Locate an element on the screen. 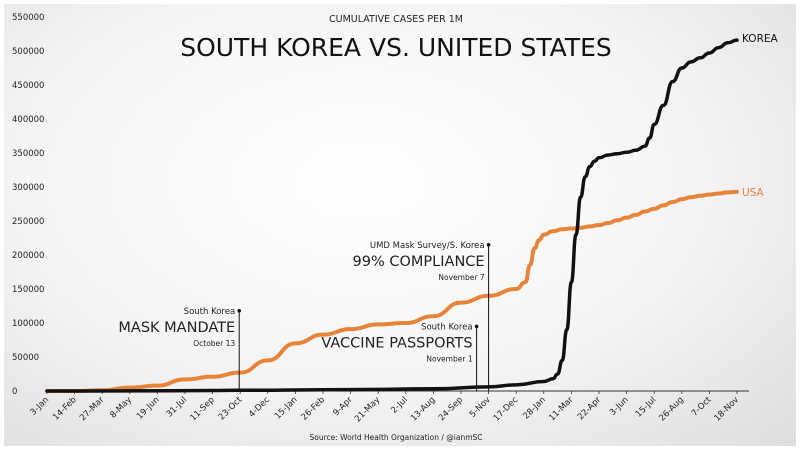 This screenshot has height=450, width=800. x-tick-label: 4-Dec is located at coordinates (259, 407).